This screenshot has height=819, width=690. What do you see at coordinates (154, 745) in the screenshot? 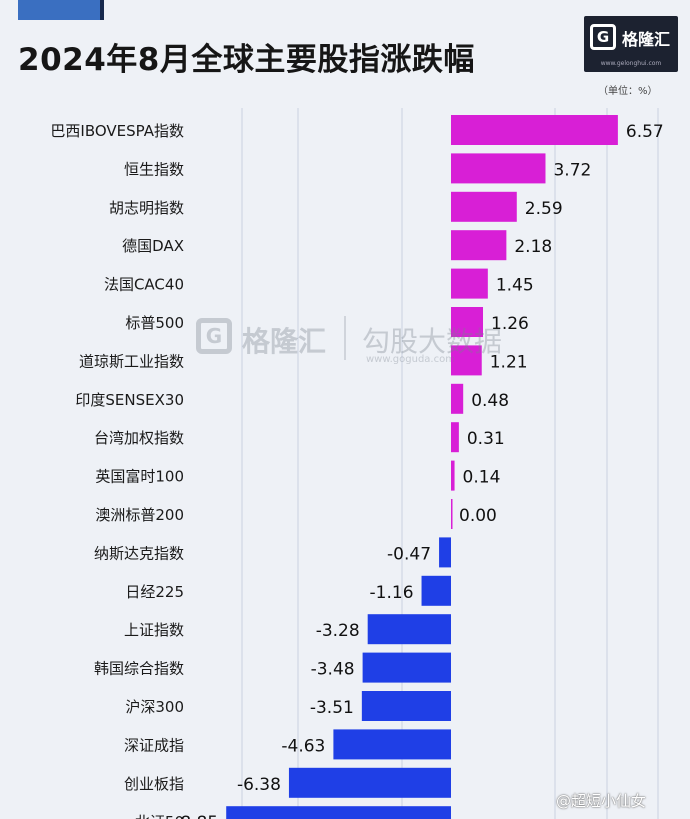
I see `category-label: 深证成指` at bounding box center [154, 745].